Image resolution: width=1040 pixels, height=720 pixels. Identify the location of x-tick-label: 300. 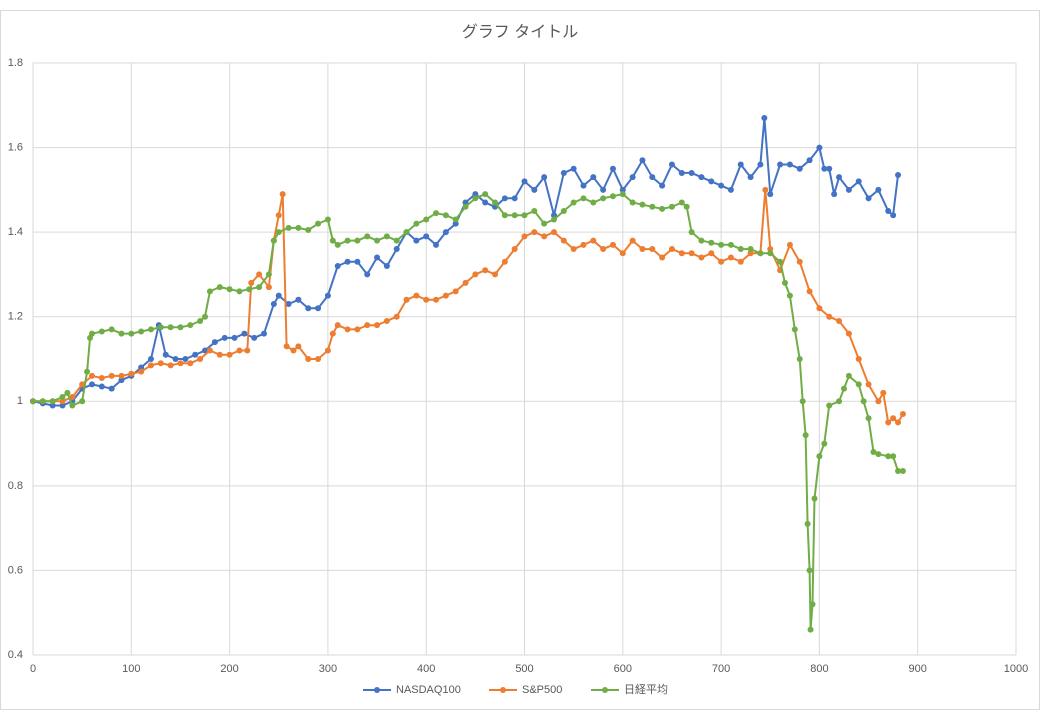
(328, 669).